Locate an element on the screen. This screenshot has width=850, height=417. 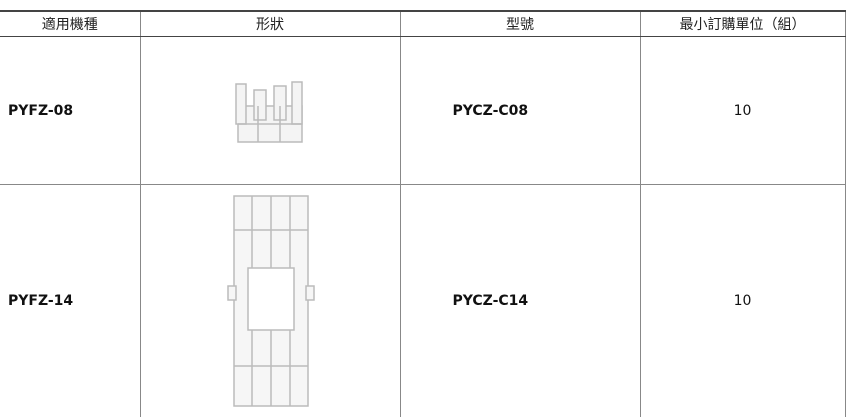
header-row: 適用機種 形狀 型號 最小訂購單位（組） is located at coordinates (422, 24).